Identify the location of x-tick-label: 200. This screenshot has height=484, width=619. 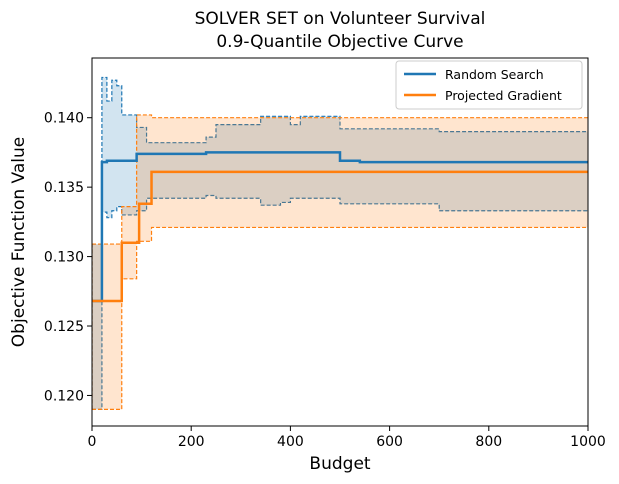
(191, 442).